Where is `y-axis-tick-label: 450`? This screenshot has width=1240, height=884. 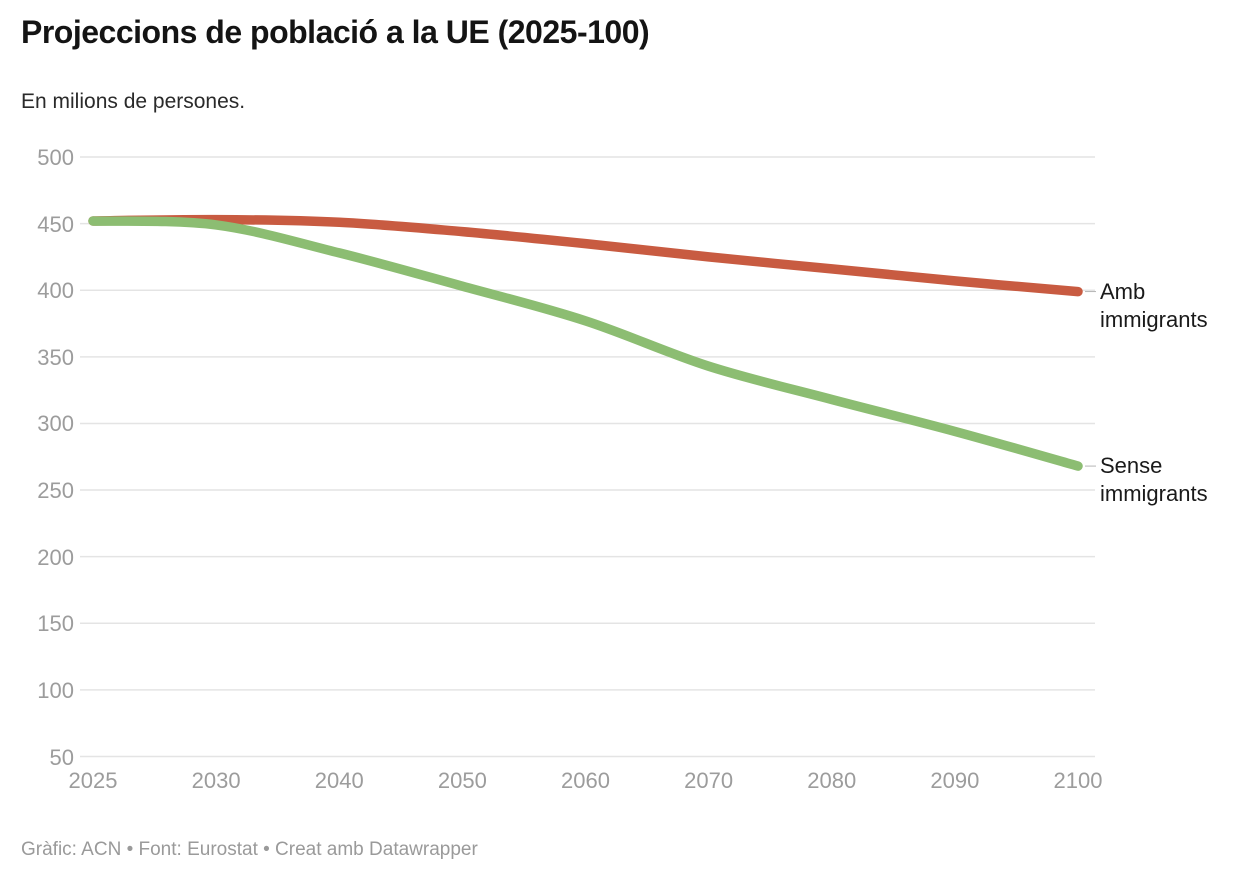
y-axis-tick-label: 450 is located at coordinates (55, 224).